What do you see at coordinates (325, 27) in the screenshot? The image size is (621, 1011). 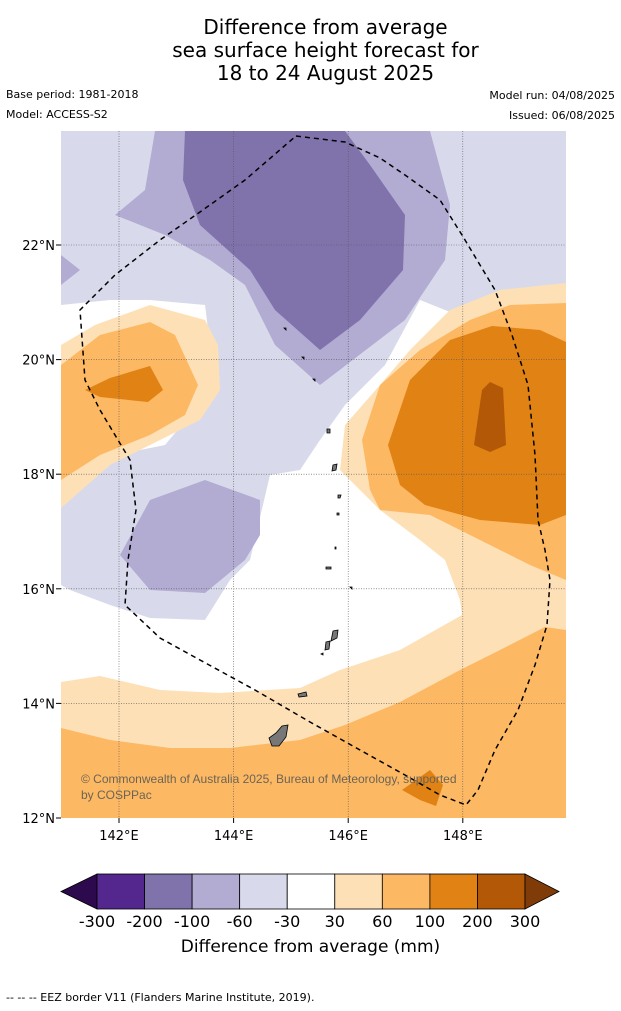 I see `title-line-1: Difference from average` at bounding box center [325, 27].